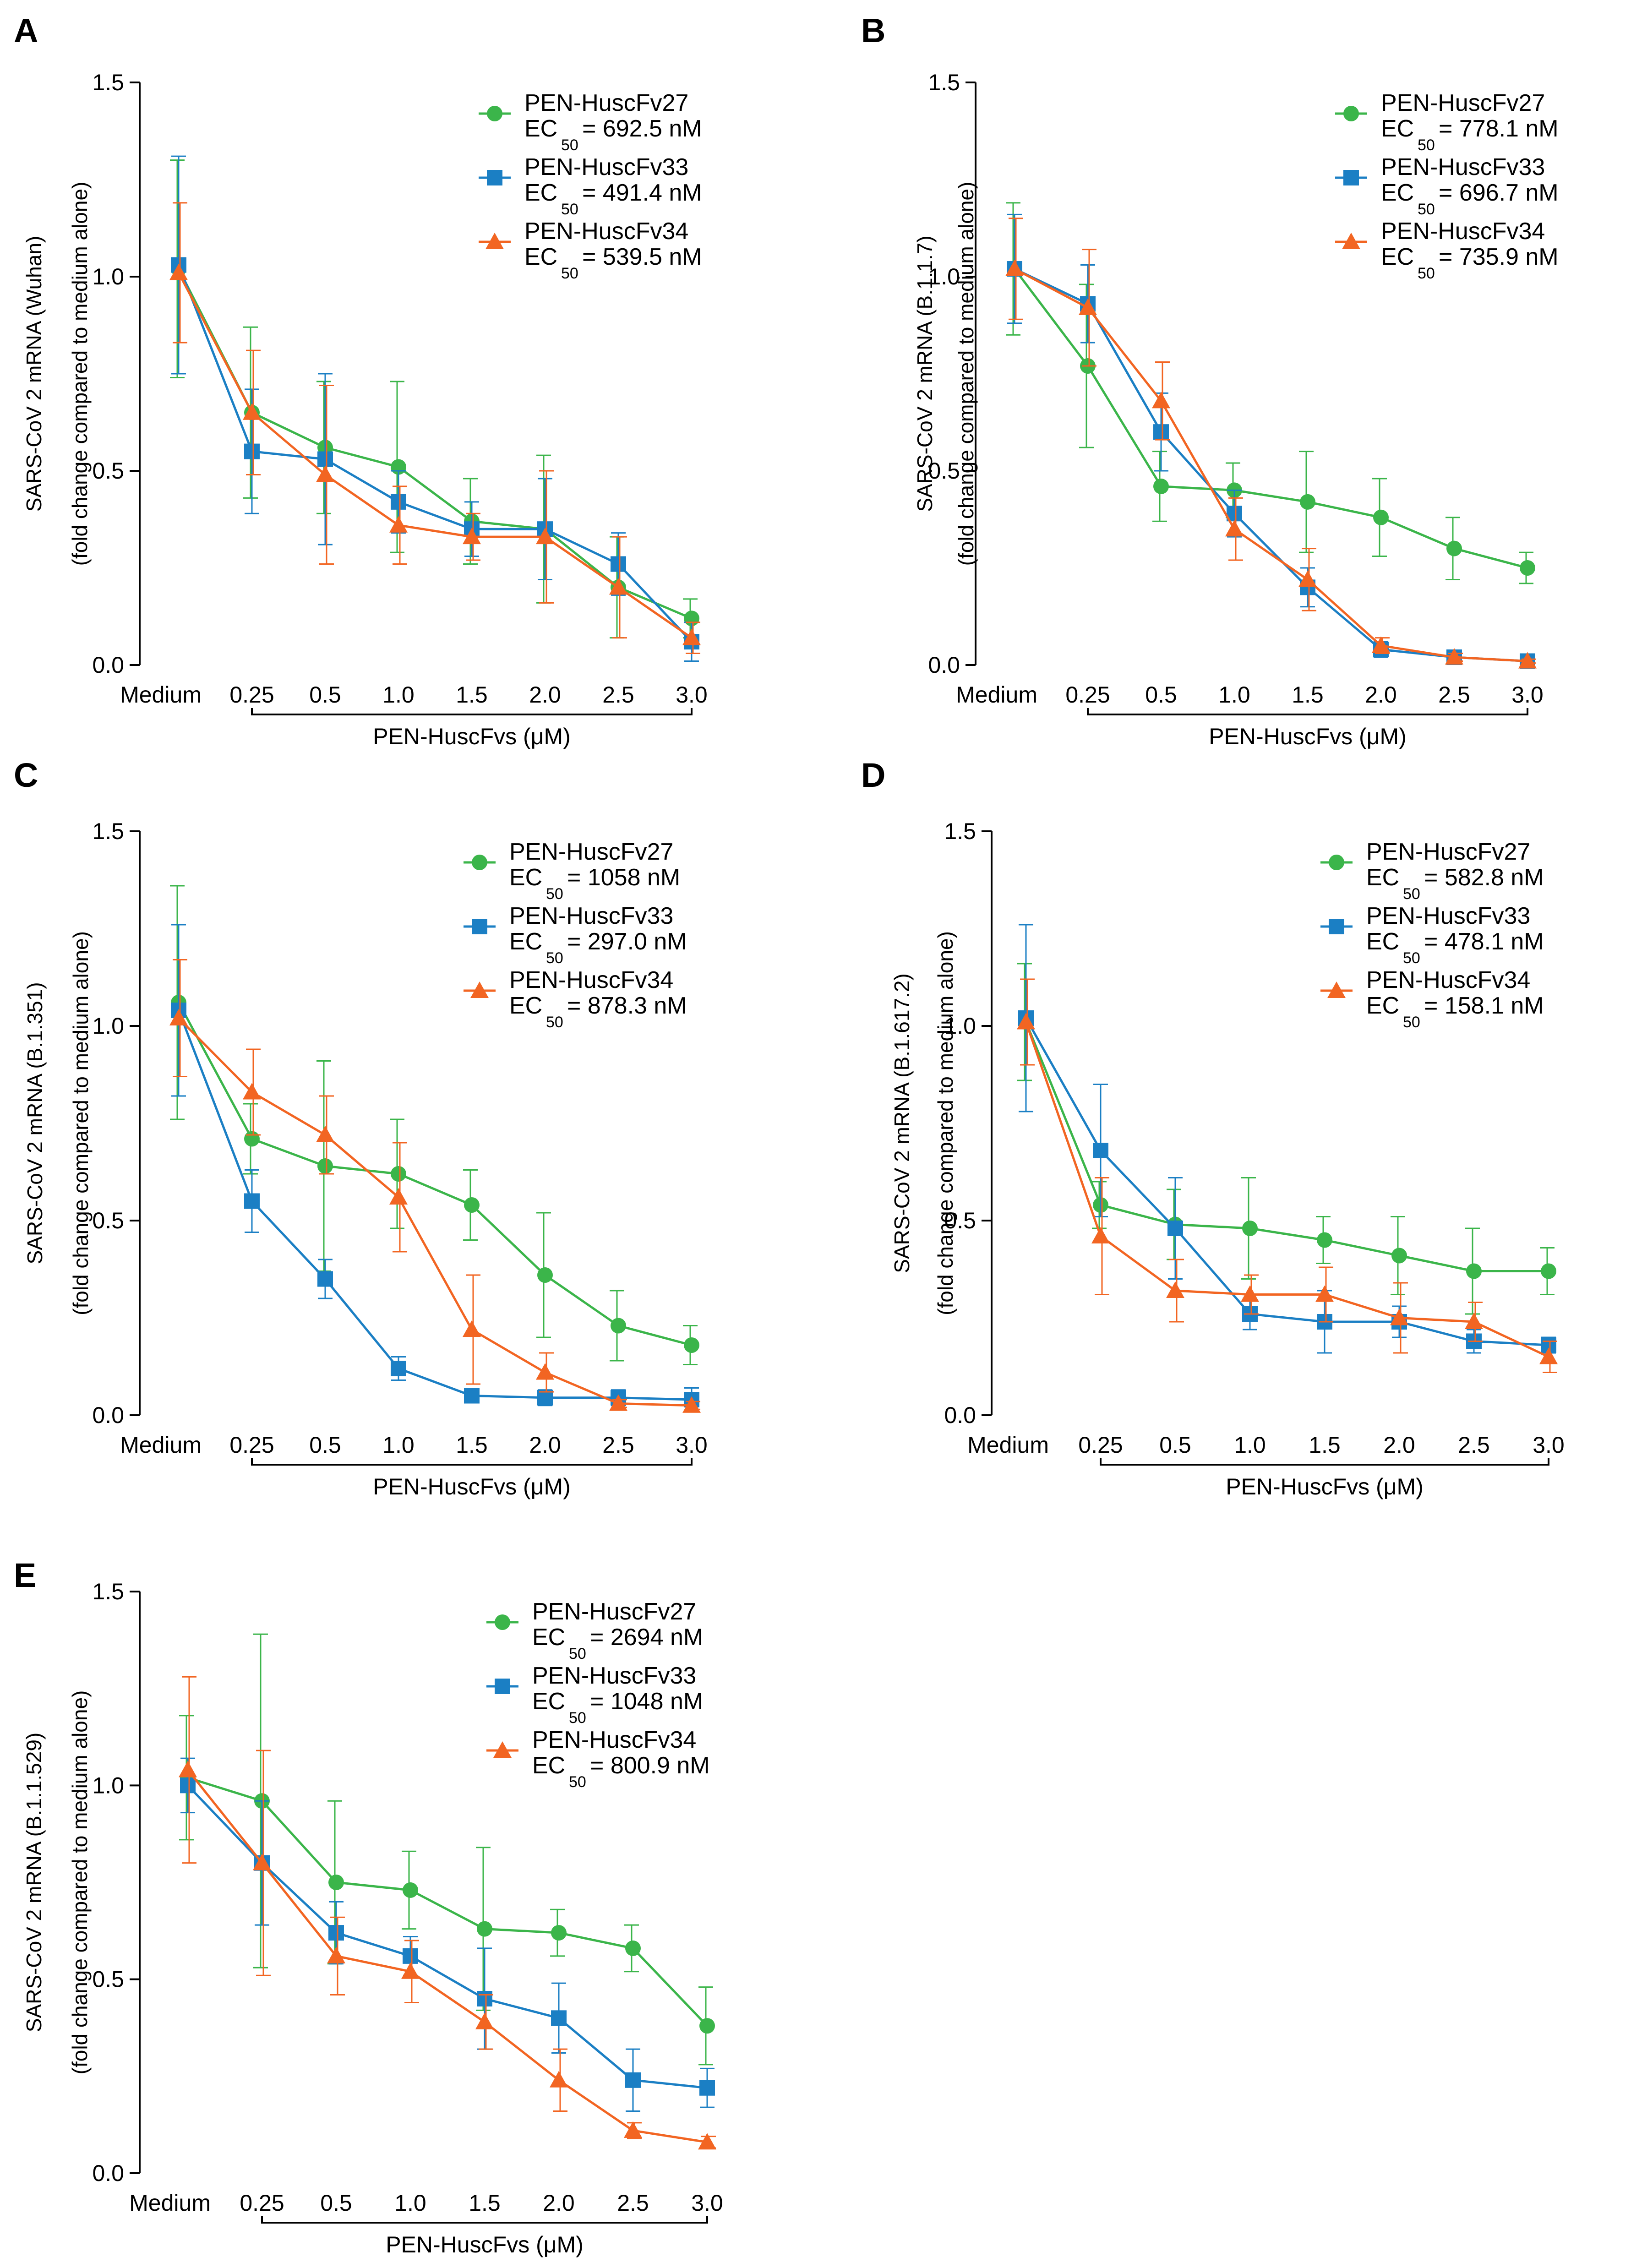 Image resolution: width=1631 pixels, height=2268 pixels. I want to click on legend-name: PEN-HuscFv27, so click(1463, 103).